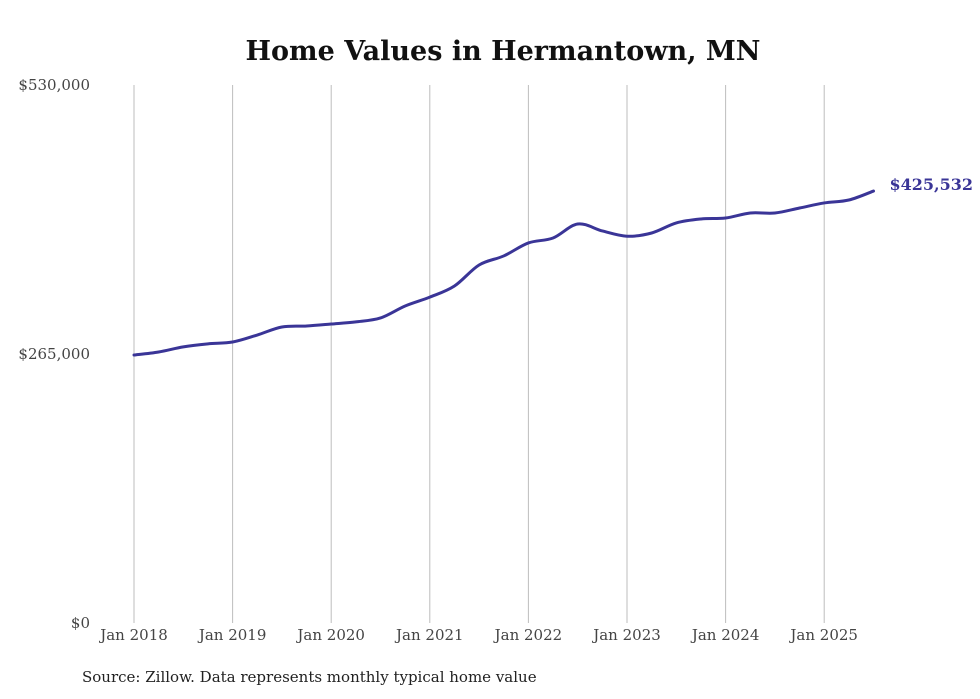  What do you see at coordinates (54, 354) in the screenshot?
I see `y-tick-label: $265,000` at bounding box center [54, 354].